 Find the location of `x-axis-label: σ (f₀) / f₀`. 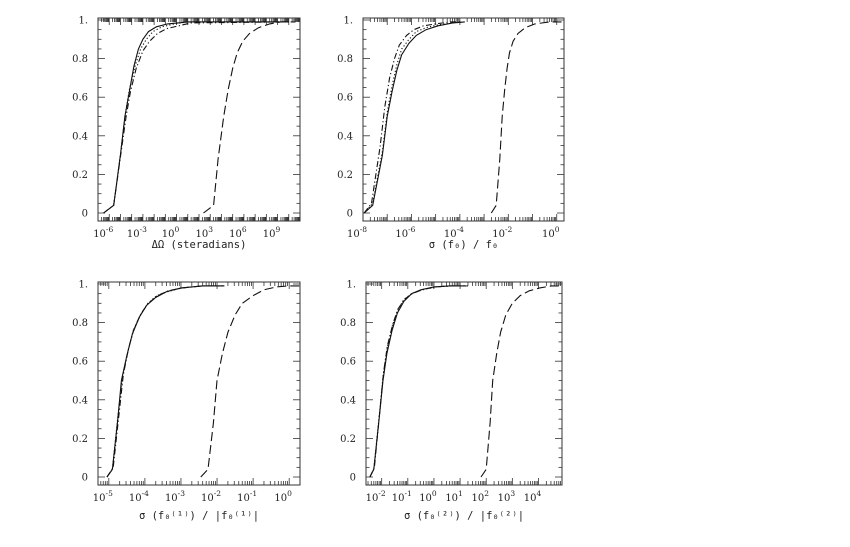

x-axis-label: σ (f₀) / f₀ is located at coordinates (464, 245).